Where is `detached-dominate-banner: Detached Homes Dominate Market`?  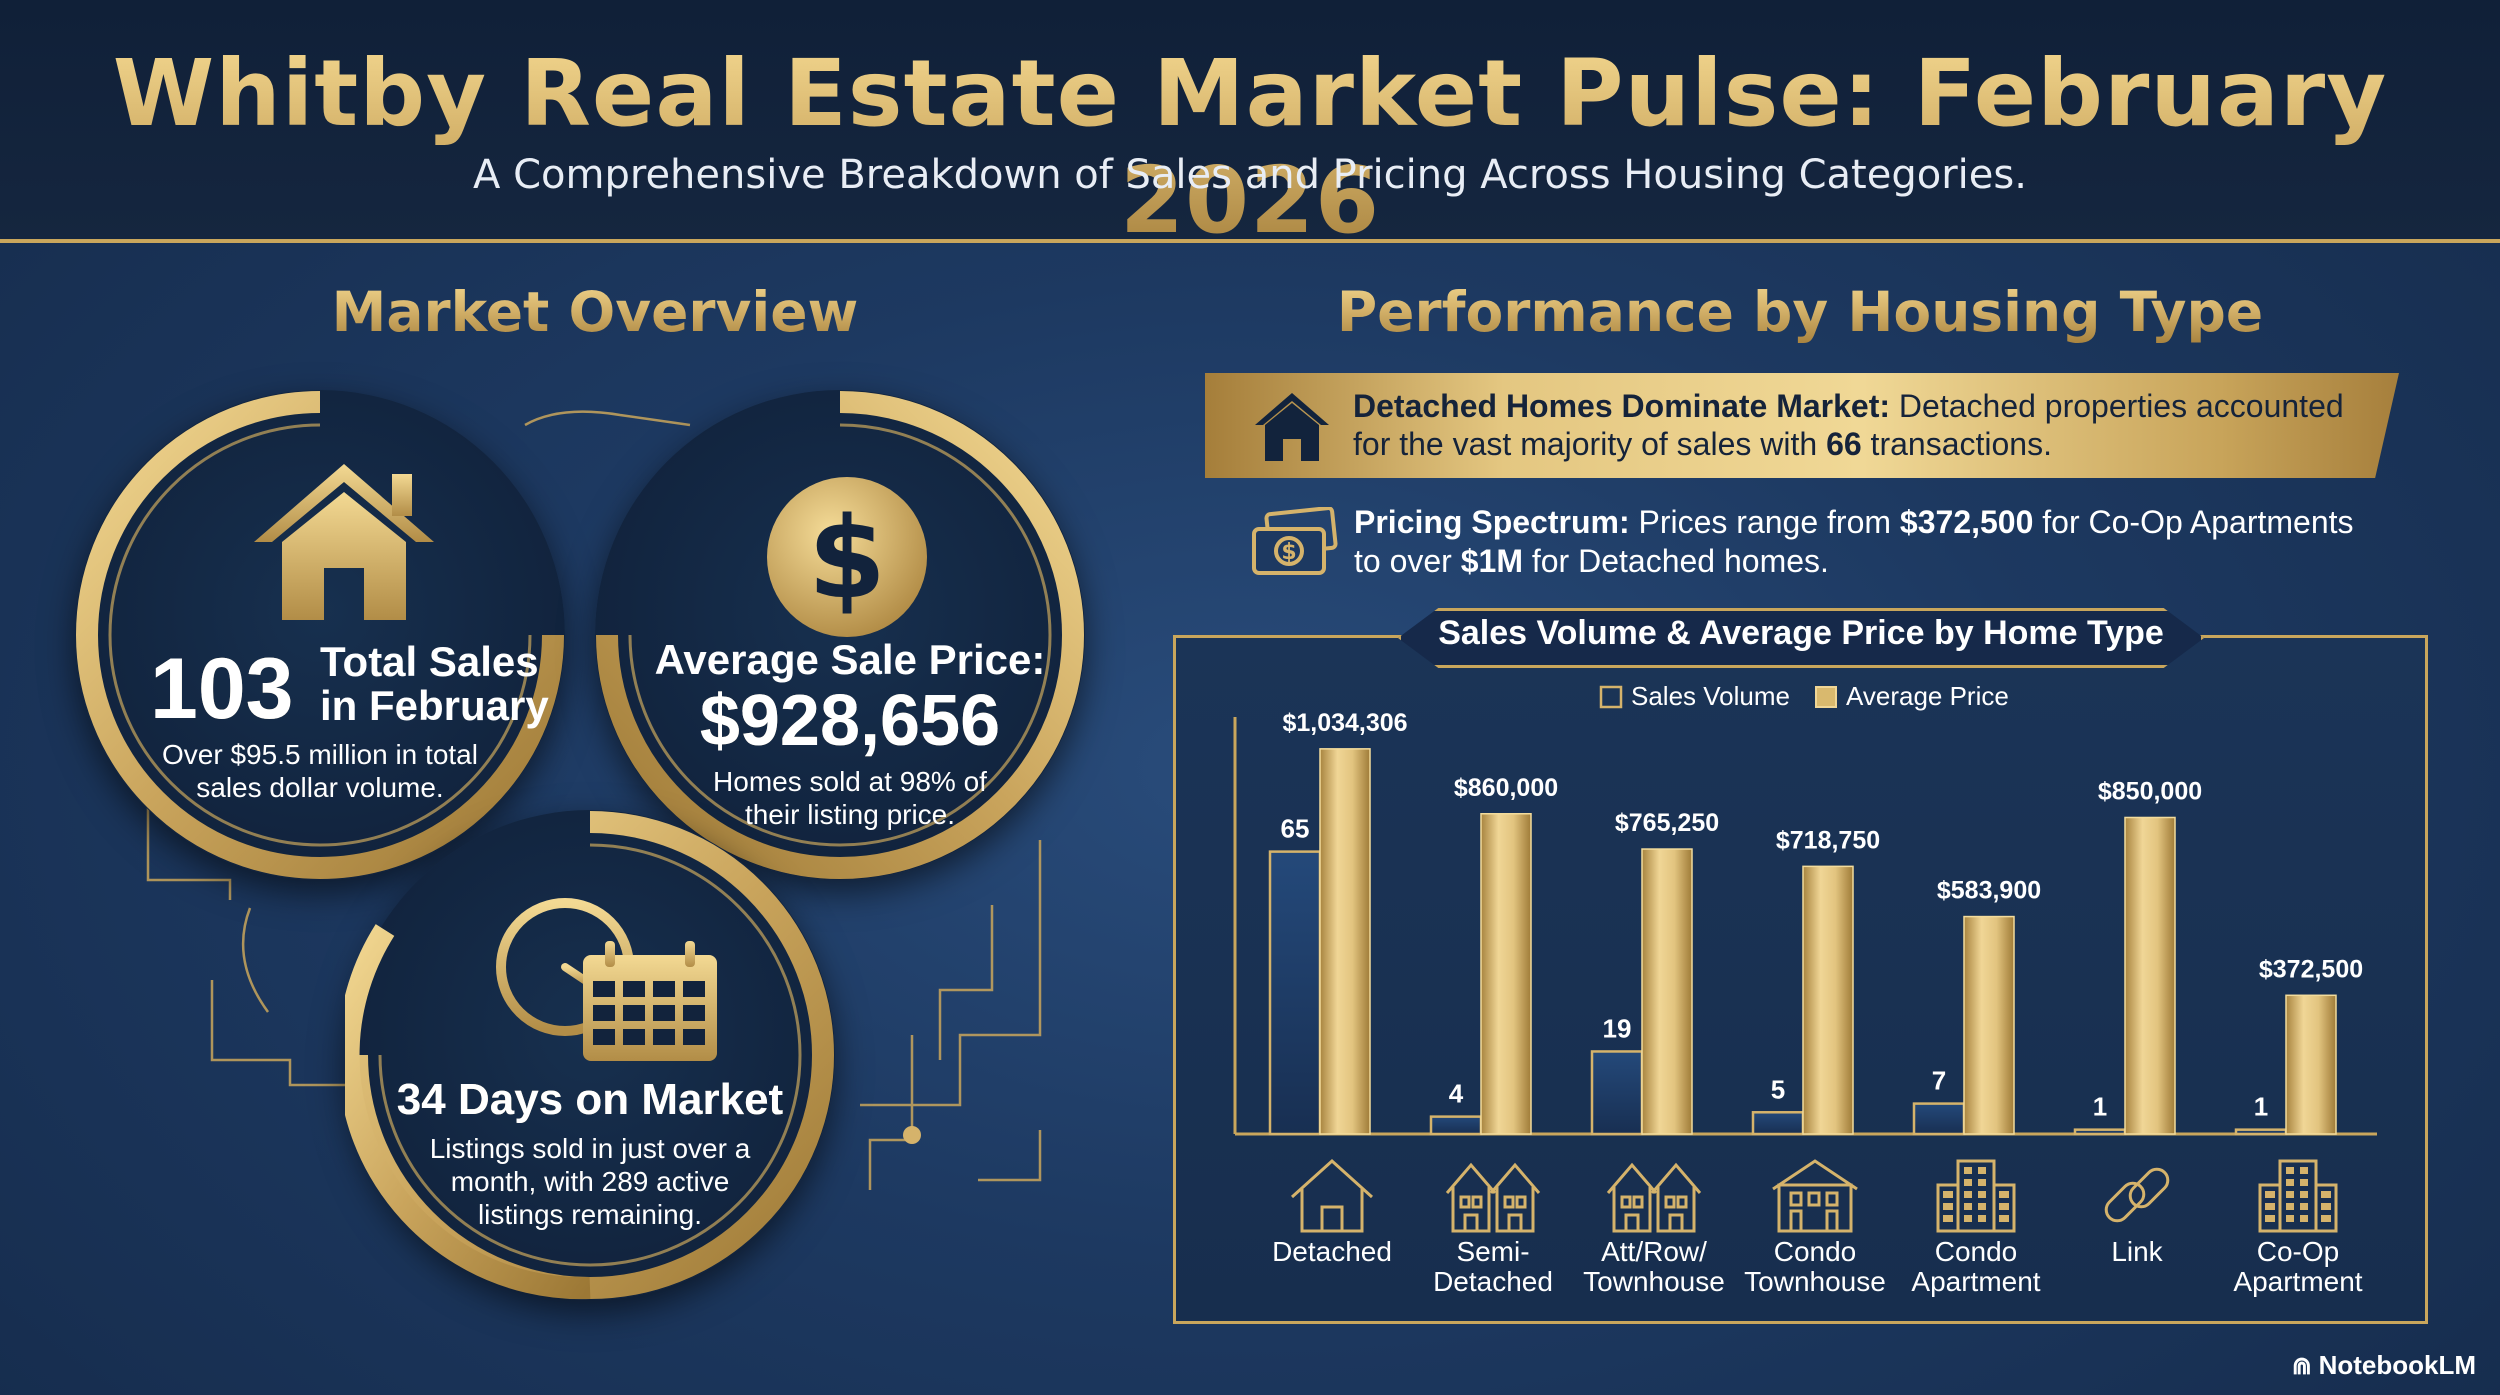 detached-dominate-banner: Detached Homes Dominate Market is located at coordinates (1802, 425).